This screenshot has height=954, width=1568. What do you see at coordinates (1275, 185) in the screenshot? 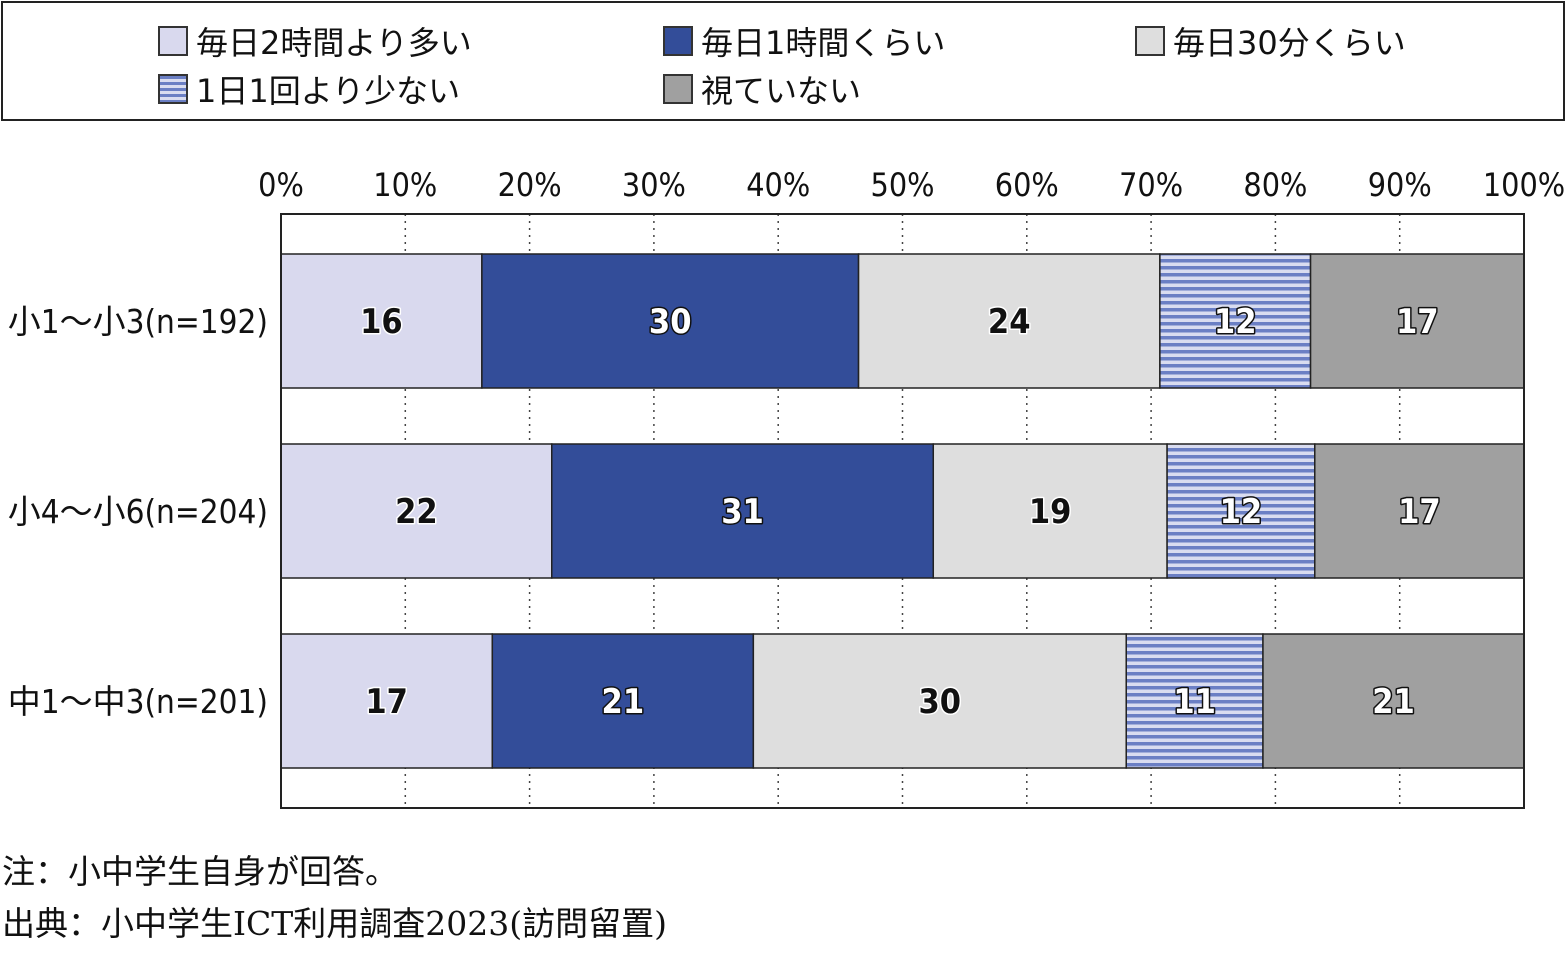
I see `x-tick-label: 80%` at bounding box center [1275, 185].